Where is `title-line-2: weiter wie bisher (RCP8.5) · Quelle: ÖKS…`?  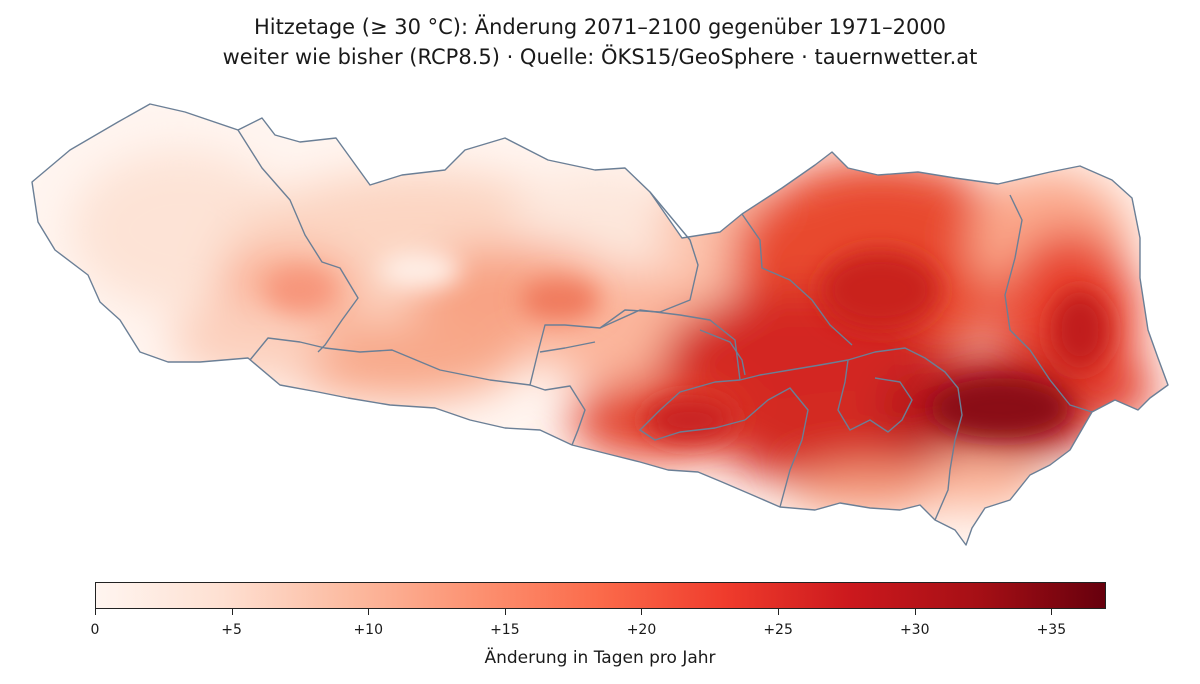
title-line-2: weiter wie bisher (RCP8.5) · Quelle: ÖKS… is located at coordinates (600, 57).